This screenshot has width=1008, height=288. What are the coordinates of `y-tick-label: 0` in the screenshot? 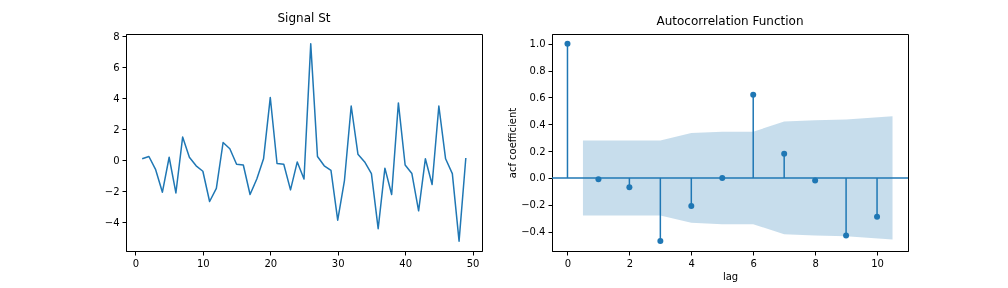 It's located at (116, 160).